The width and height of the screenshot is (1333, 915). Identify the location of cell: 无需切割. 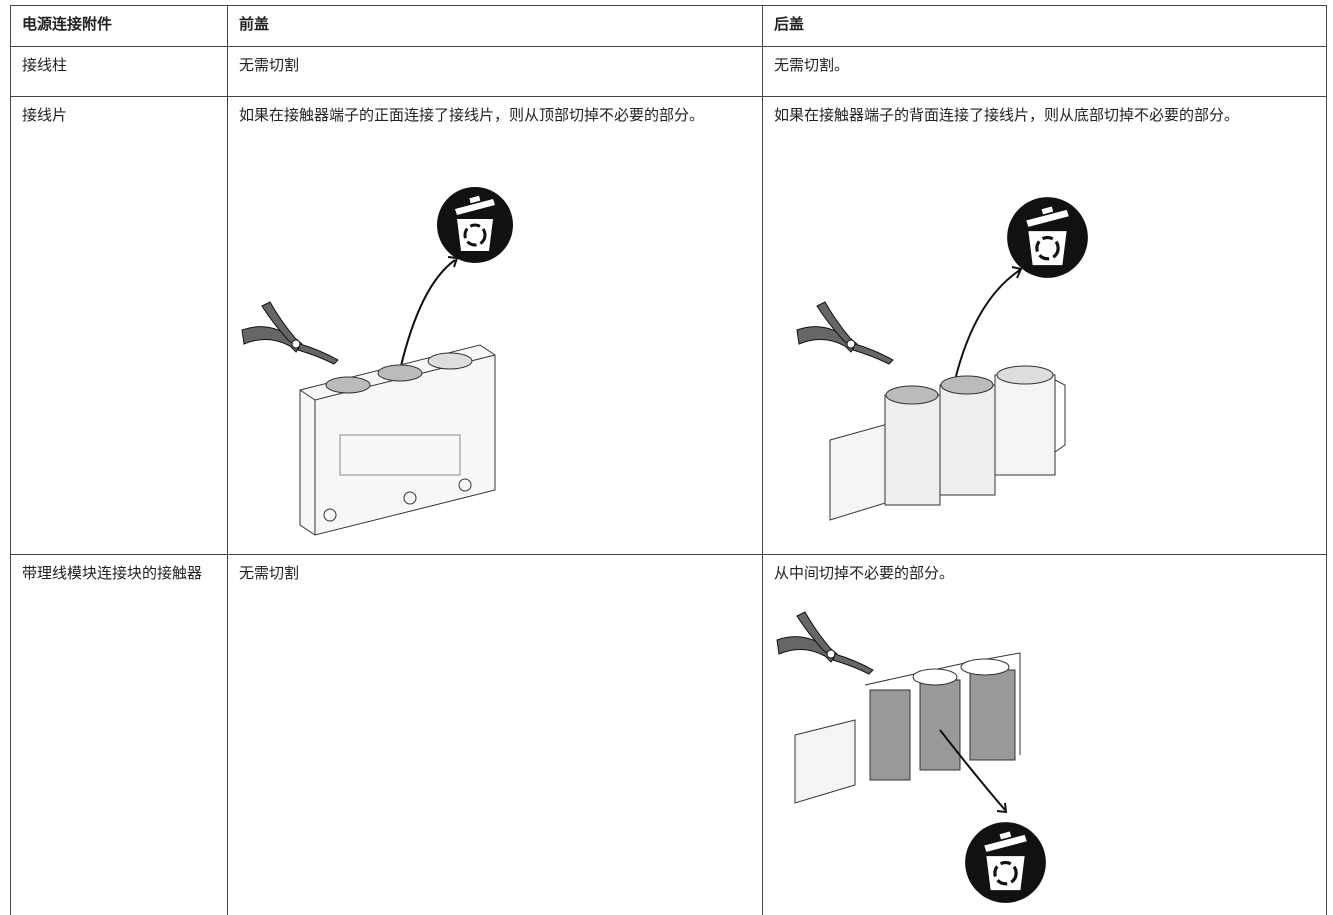
(495, 71).